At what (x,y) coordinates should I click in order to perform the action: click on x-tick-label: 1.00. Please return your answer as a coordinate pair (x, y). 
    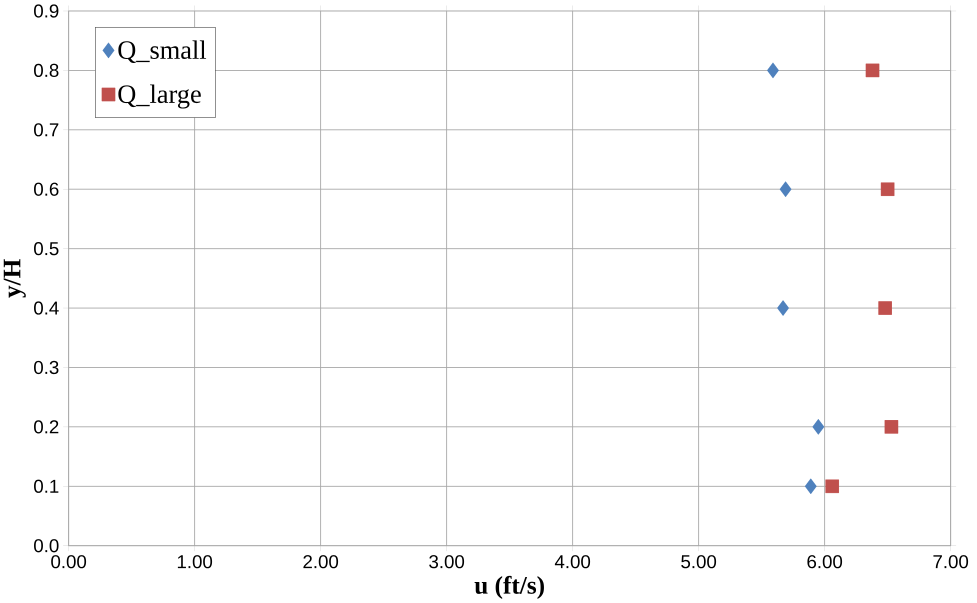
    Looking at the image, I should click on (195, 561).